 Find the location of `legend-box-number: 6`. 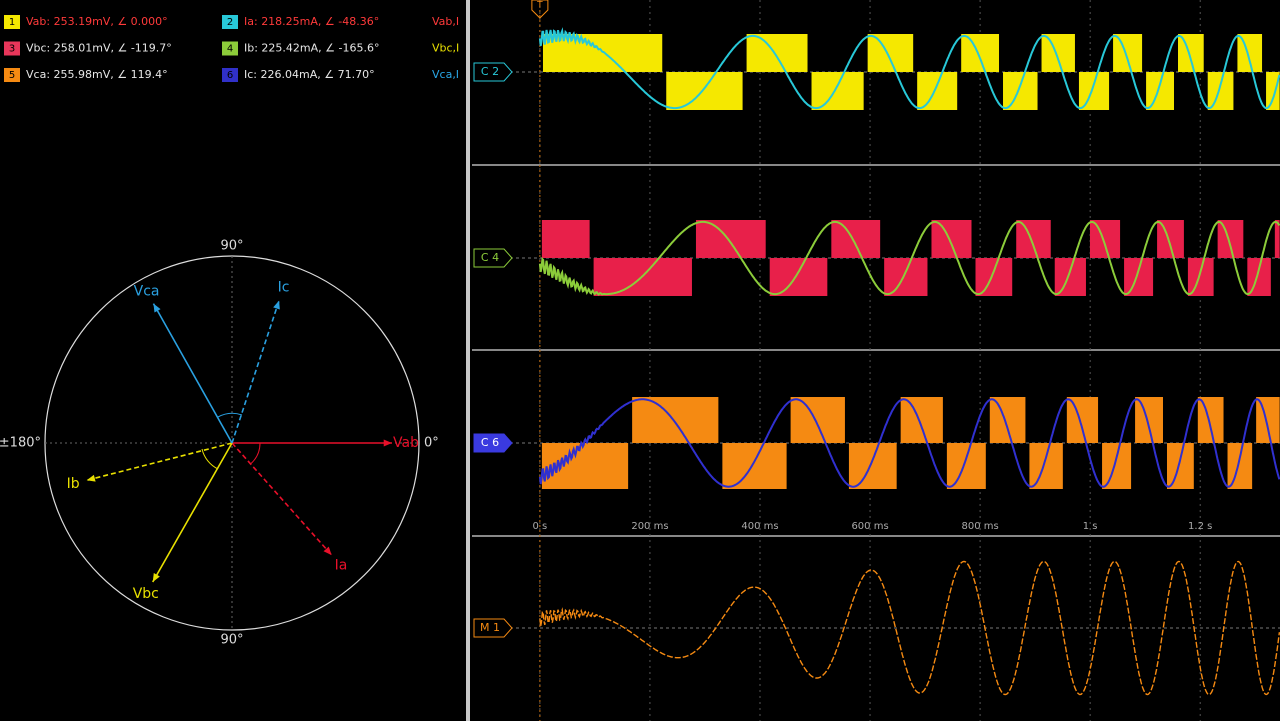

legend-box-number: 6 is located at coordinates (230, 75).